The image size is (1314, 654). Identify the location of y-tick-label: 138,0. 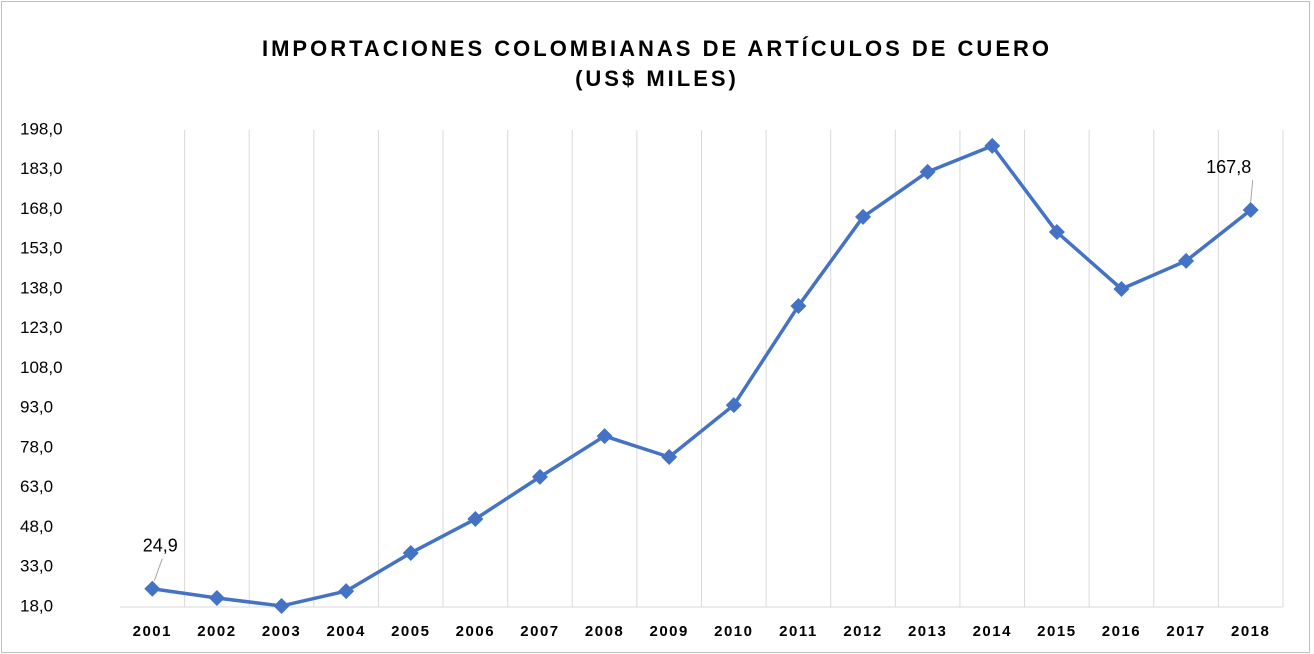
(41, 287).